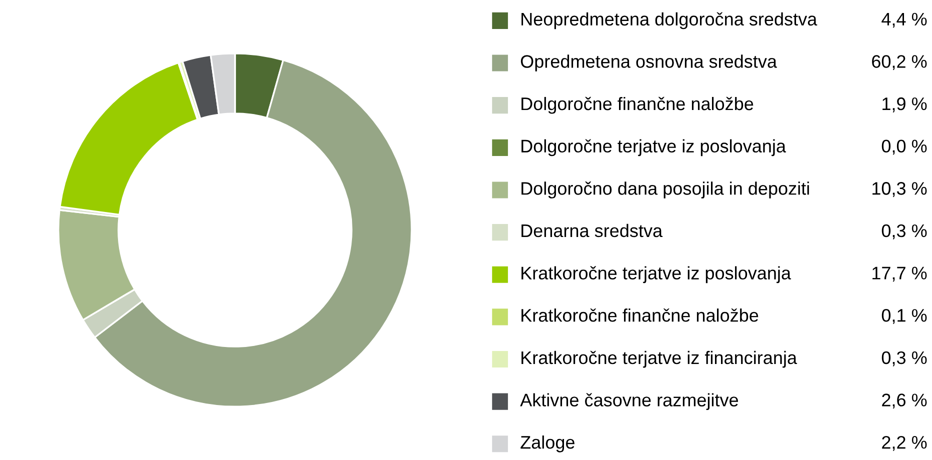  Describe the element at coordinates (670, 21) in the screenshot. I see `legend-label: Neopredmetena dolgoročna sredstva` at that location.